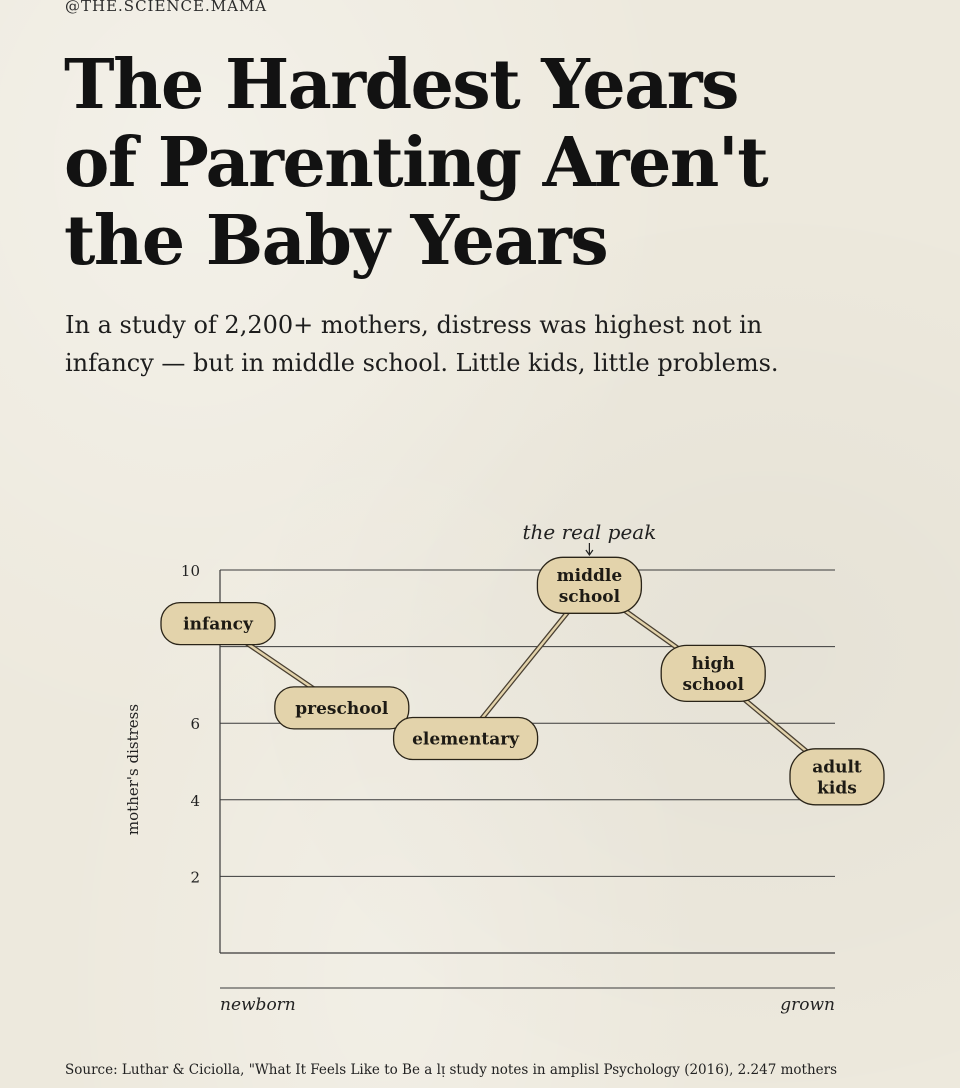 The height and width of the screenshot is (1088, 960). What do you see at coordinates (837, 767) in the screenshot?
I see `node-label: adult` at bounding box center [837, 767].